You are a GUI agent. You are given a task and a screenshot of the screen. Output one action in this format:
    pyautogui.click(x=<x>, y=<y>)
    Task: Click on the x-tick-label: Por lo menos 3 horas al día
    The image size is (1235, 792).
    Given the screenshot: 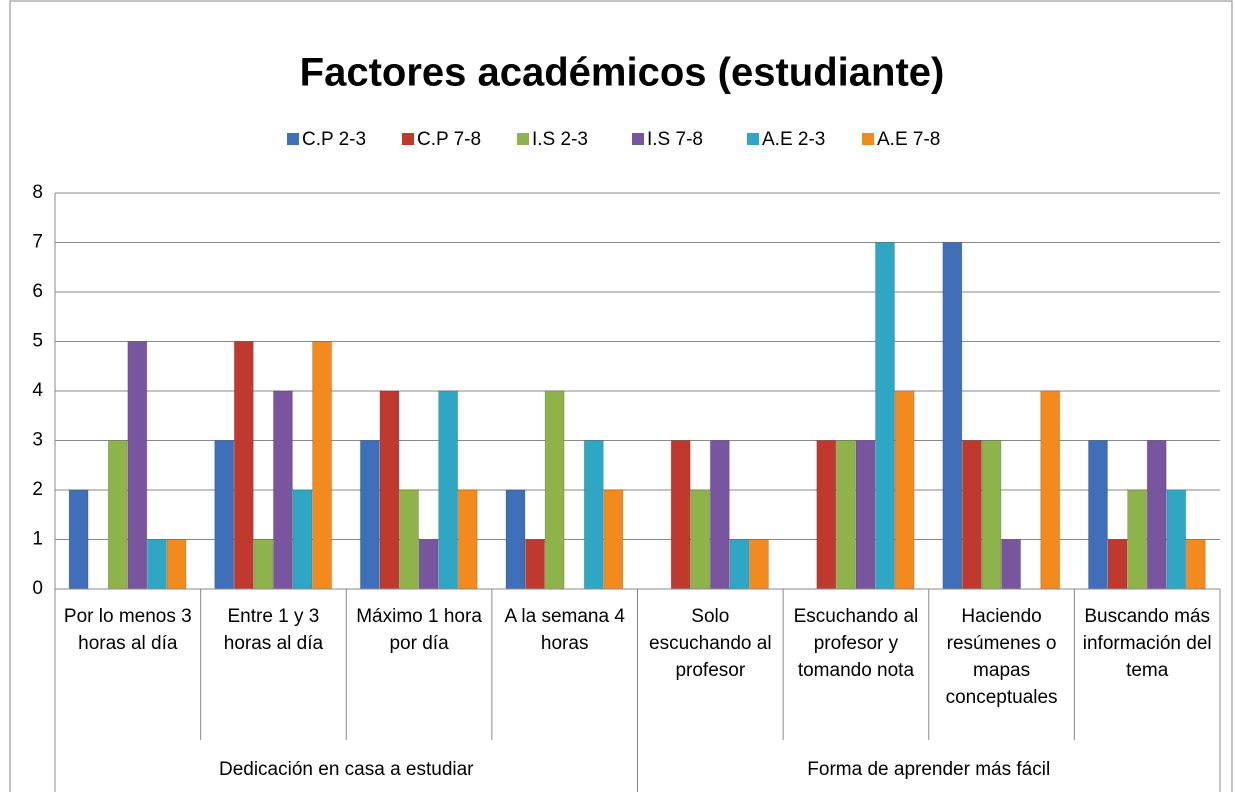 What is the action you would take?
    pyautogui.click(x=127, y=630)
    